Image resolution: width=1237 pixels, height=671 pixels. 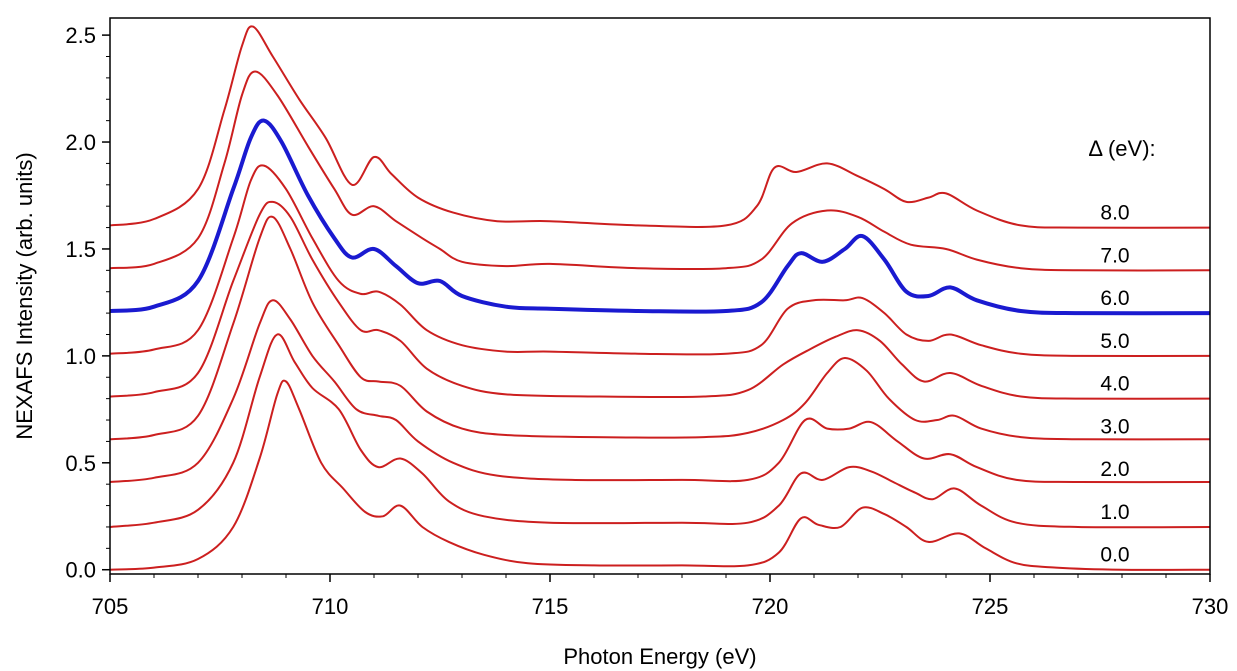 What do you see at coordinates (1114, 213) in the screenshot?
I see `series-label: 8.0` at bounding box center [1114, 213].